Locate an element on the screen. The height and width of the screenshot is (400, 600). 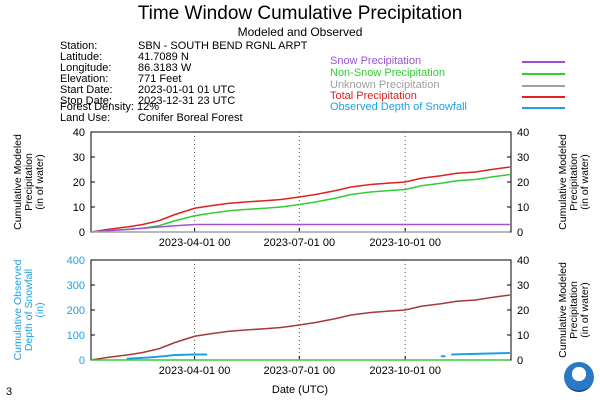
longitude-key: Longitude: is located at coordinates (86, 68).